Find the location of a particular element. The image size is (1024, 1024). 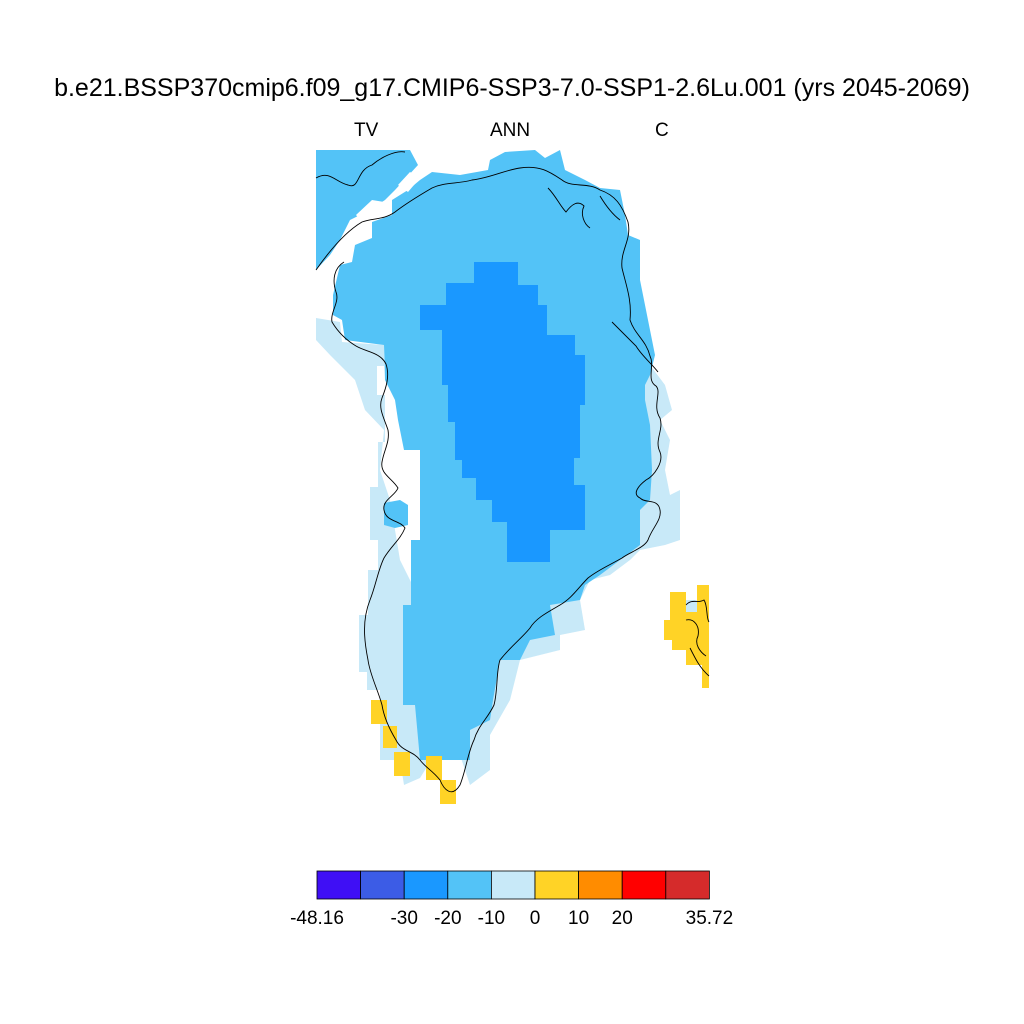

colorbar-tick-label: 20 is located at coordinates (622, 918).